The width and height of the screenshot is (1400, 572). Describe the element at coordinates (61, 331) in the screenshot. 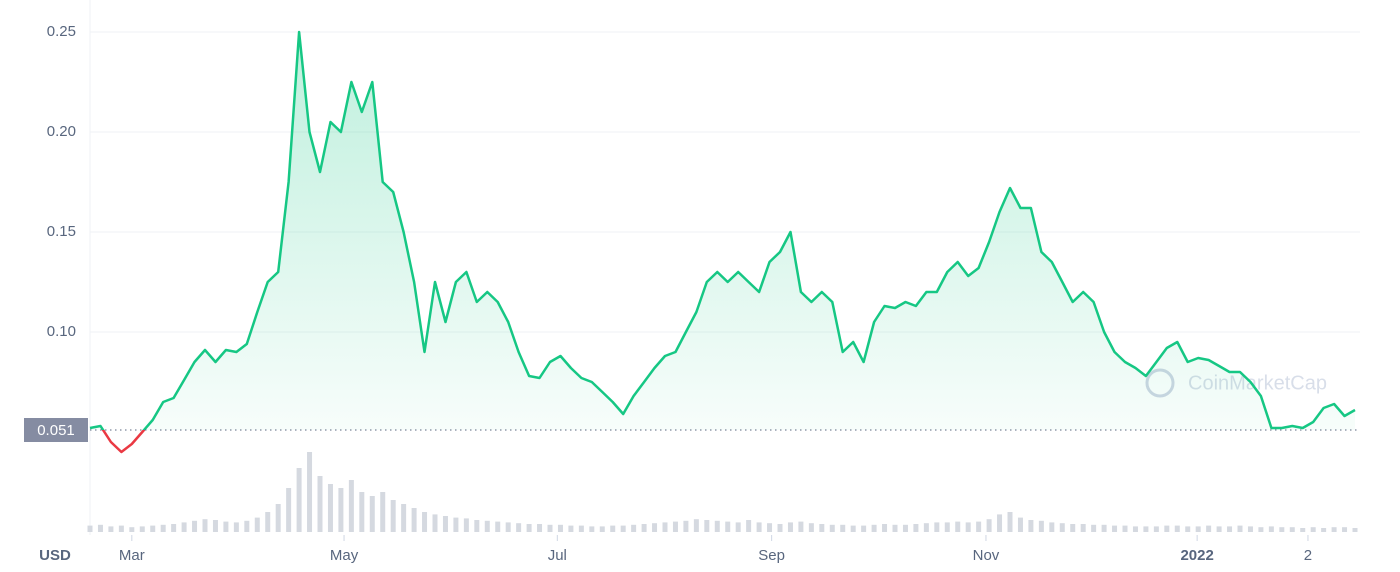

I see `y-tick-label: 0.10` at that location.